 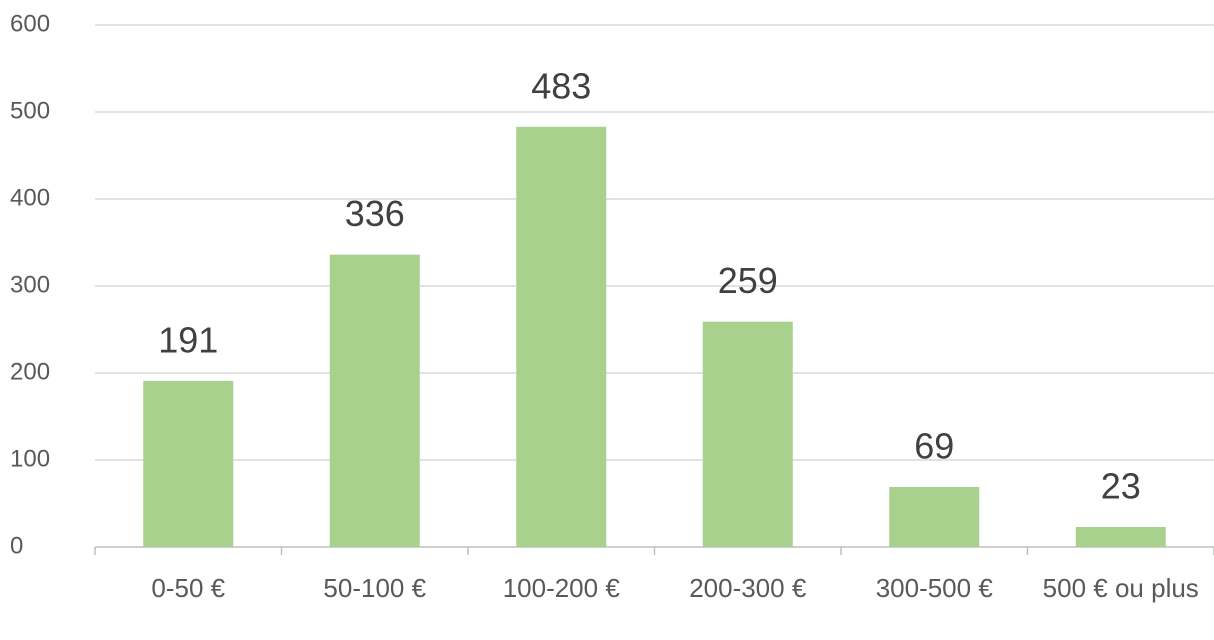 What do you see at coordinates (1121, 486) in the screenshot?
I see `data-label: 23` at bounding box center [1121, 486].